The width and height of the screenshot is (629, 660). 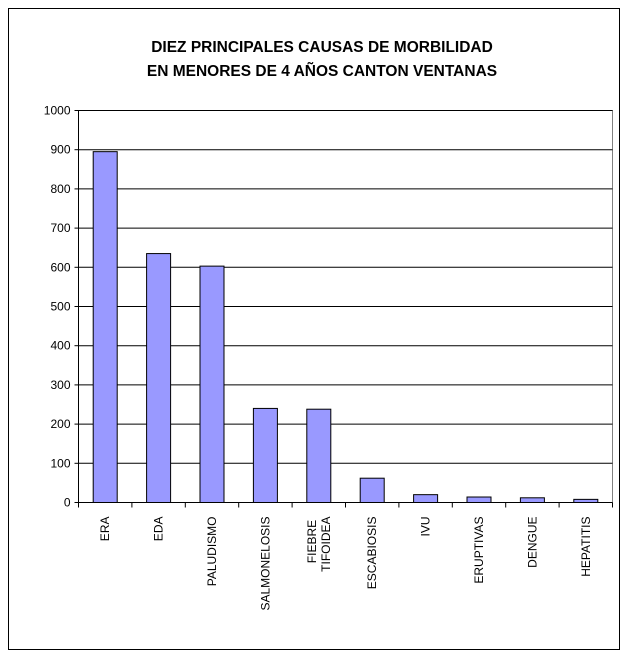 What do you see at coordinates (212, 552) in the screenshot?
I see `x-tick-label: PALUDISMO` at bounding box center [212, 552].